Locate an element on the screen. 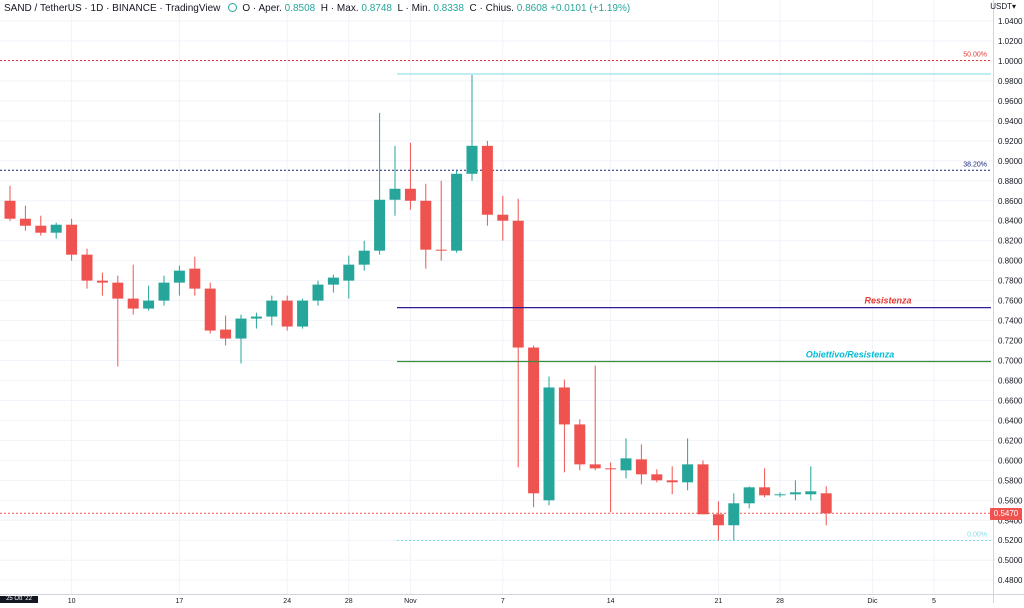 This screenshot has width=1024, height=608. price-tick-label: 0.7400 is located at coordinates (1010, 321).